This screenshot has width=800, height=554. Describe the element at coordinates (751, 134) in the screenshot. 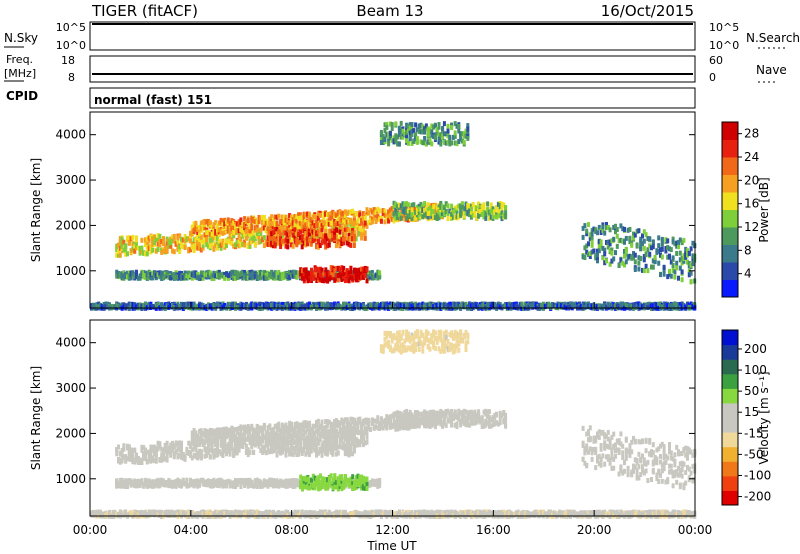

I see `colorbar-tick-label: 28` at that location.